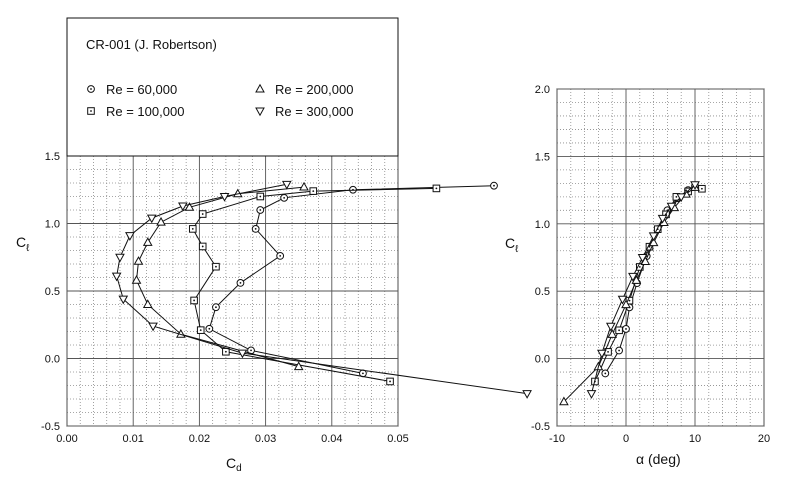 This screenshot has height=483, width=788. Describe the element at coordinates (151, 44) in the screenshot. I see `legend-title: CR-001 (J. Robertson)` at that location.